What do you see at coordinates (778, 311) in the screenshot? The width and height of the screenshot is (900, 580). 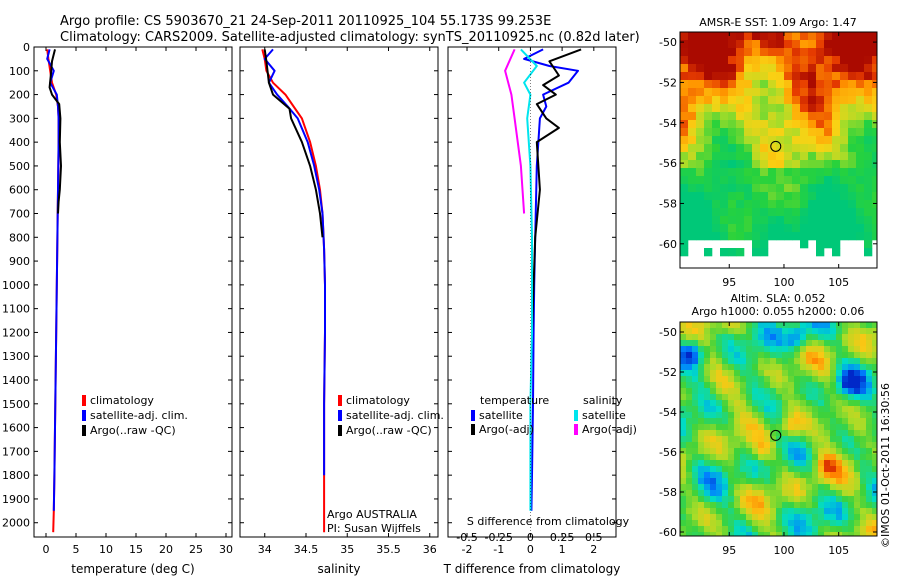 I see `sla-map-title-line2: Argo h1000: 0.055 h2000: 0.06` at bounding box center [778, 311].